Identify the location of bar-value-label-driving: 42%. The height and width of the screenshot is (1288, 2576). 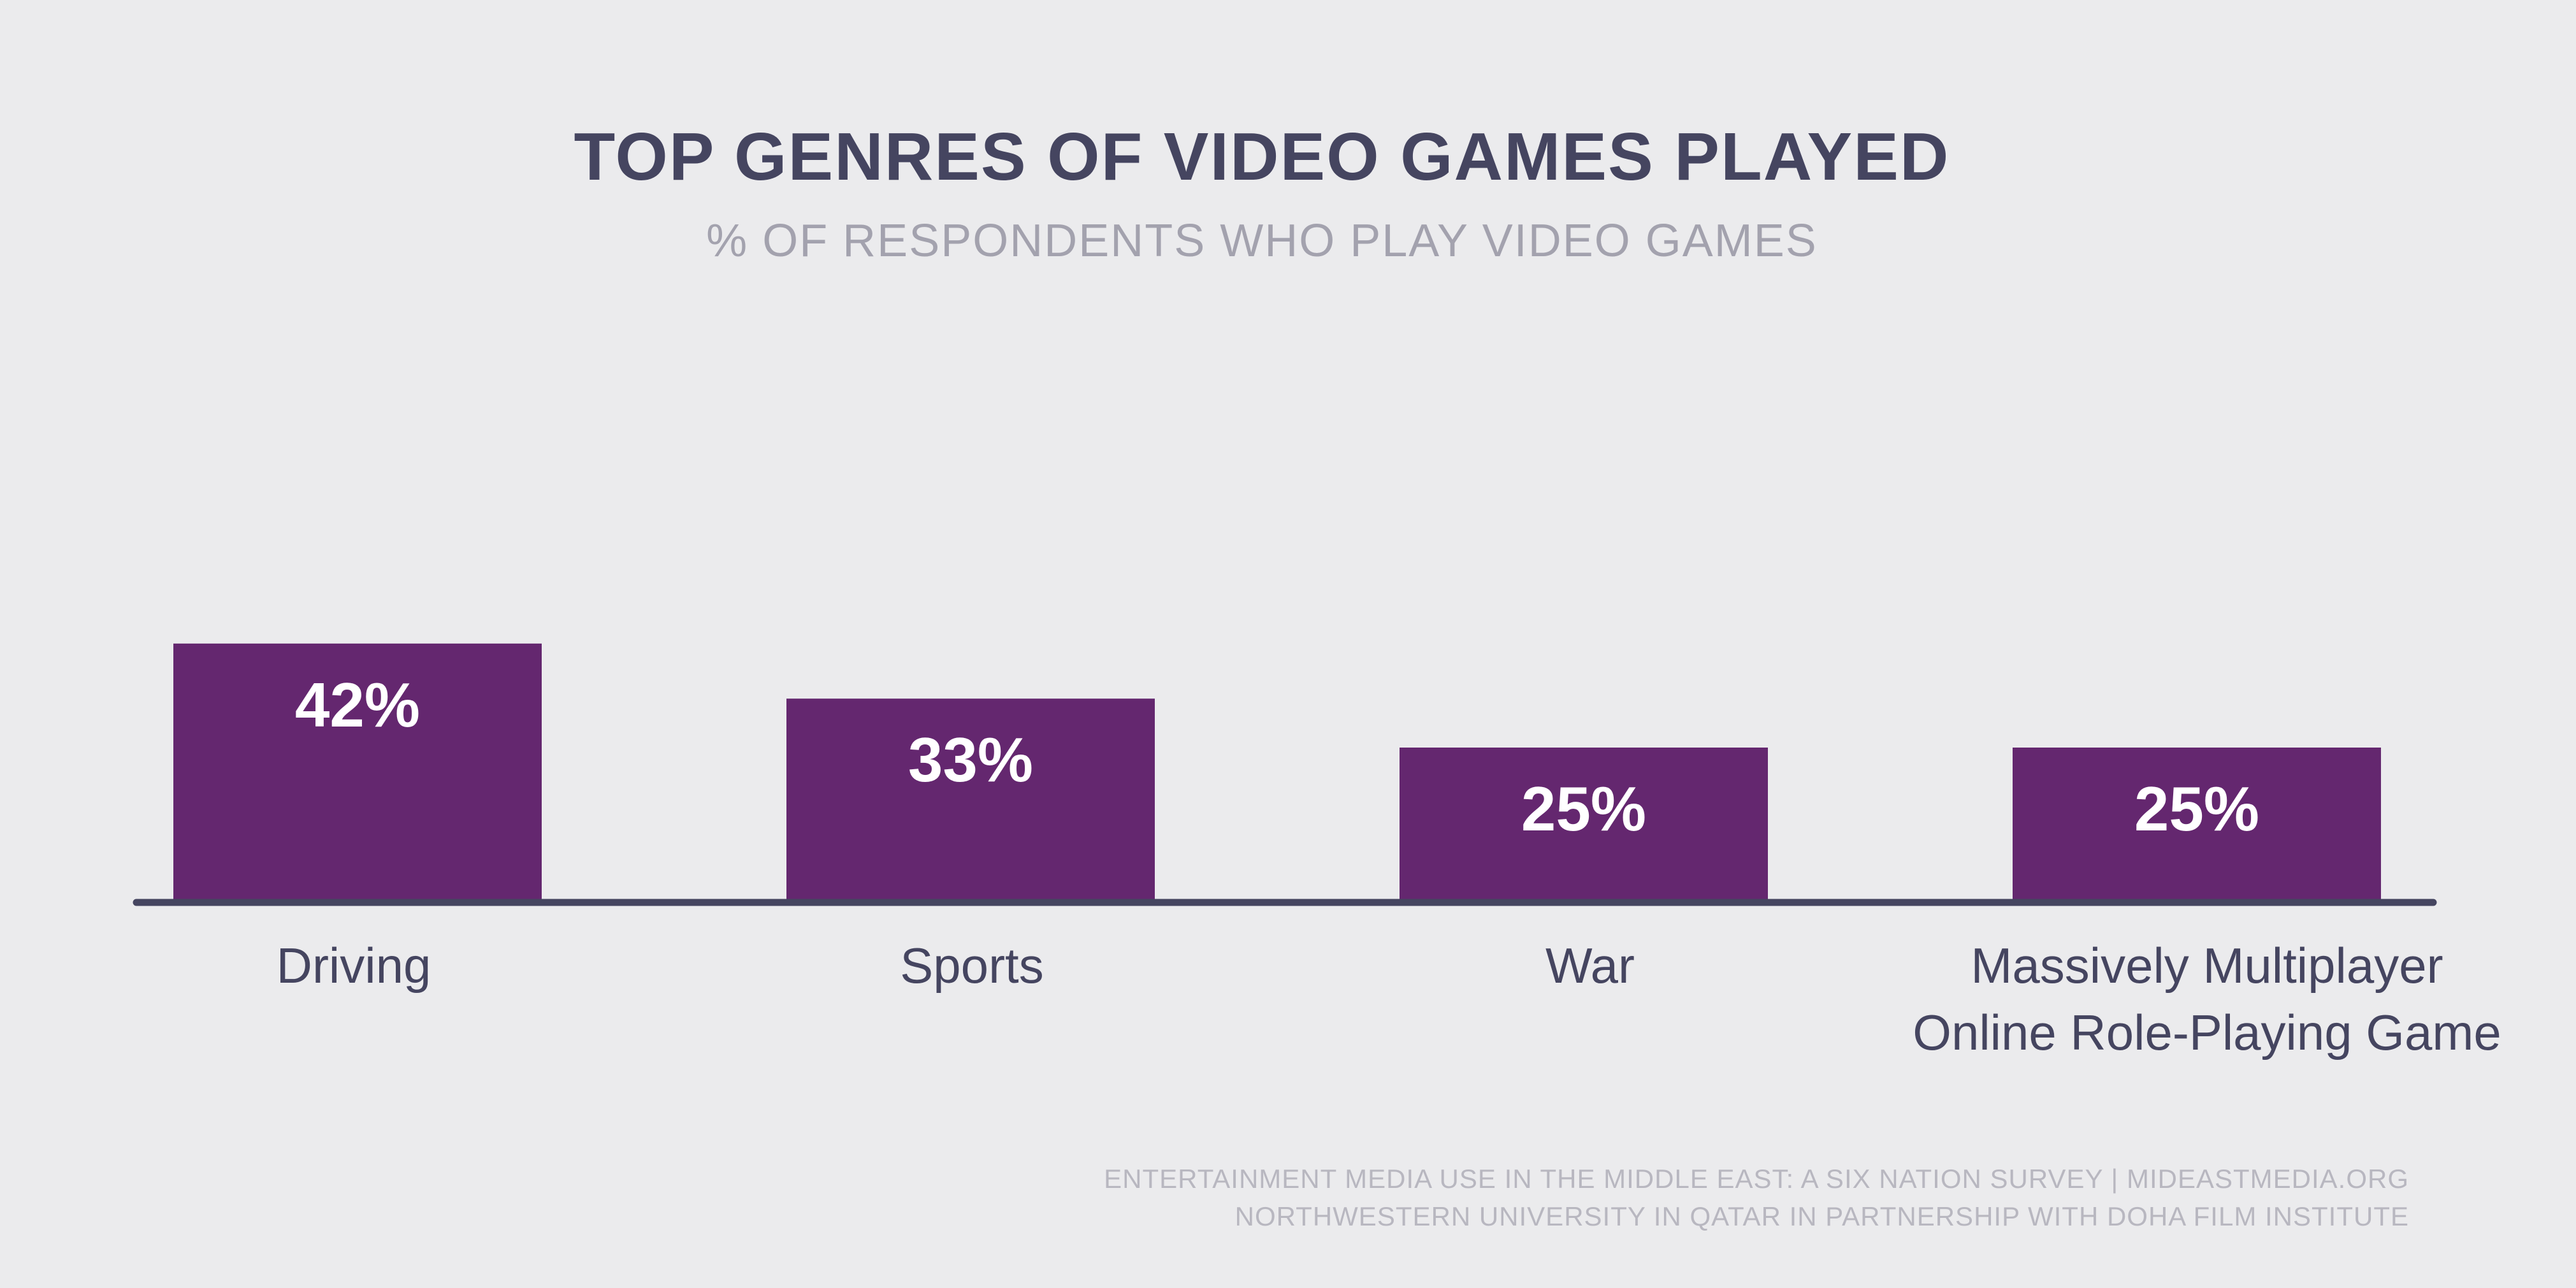
(357, 705).